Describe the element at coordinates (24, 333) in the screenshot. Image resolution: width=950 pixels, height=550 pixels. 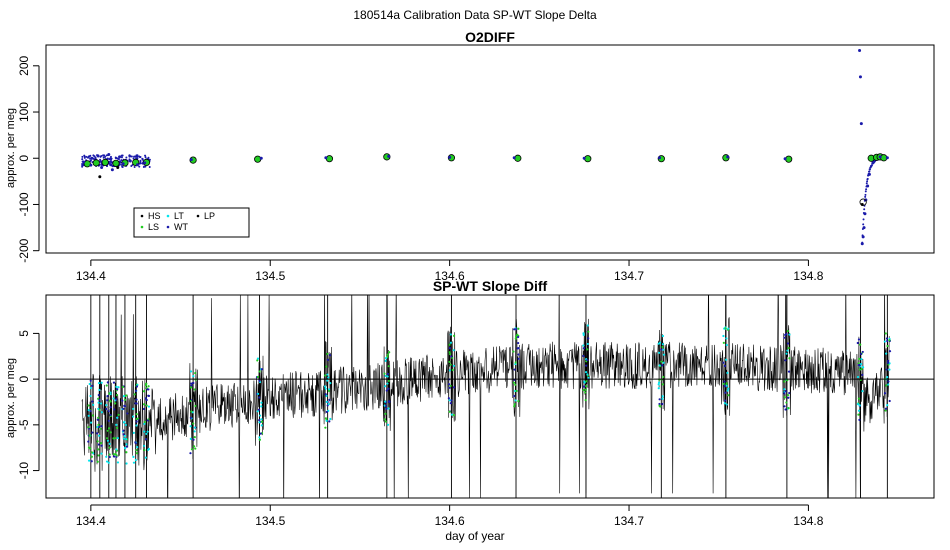
I see `y-tick-label: 5` at that location.